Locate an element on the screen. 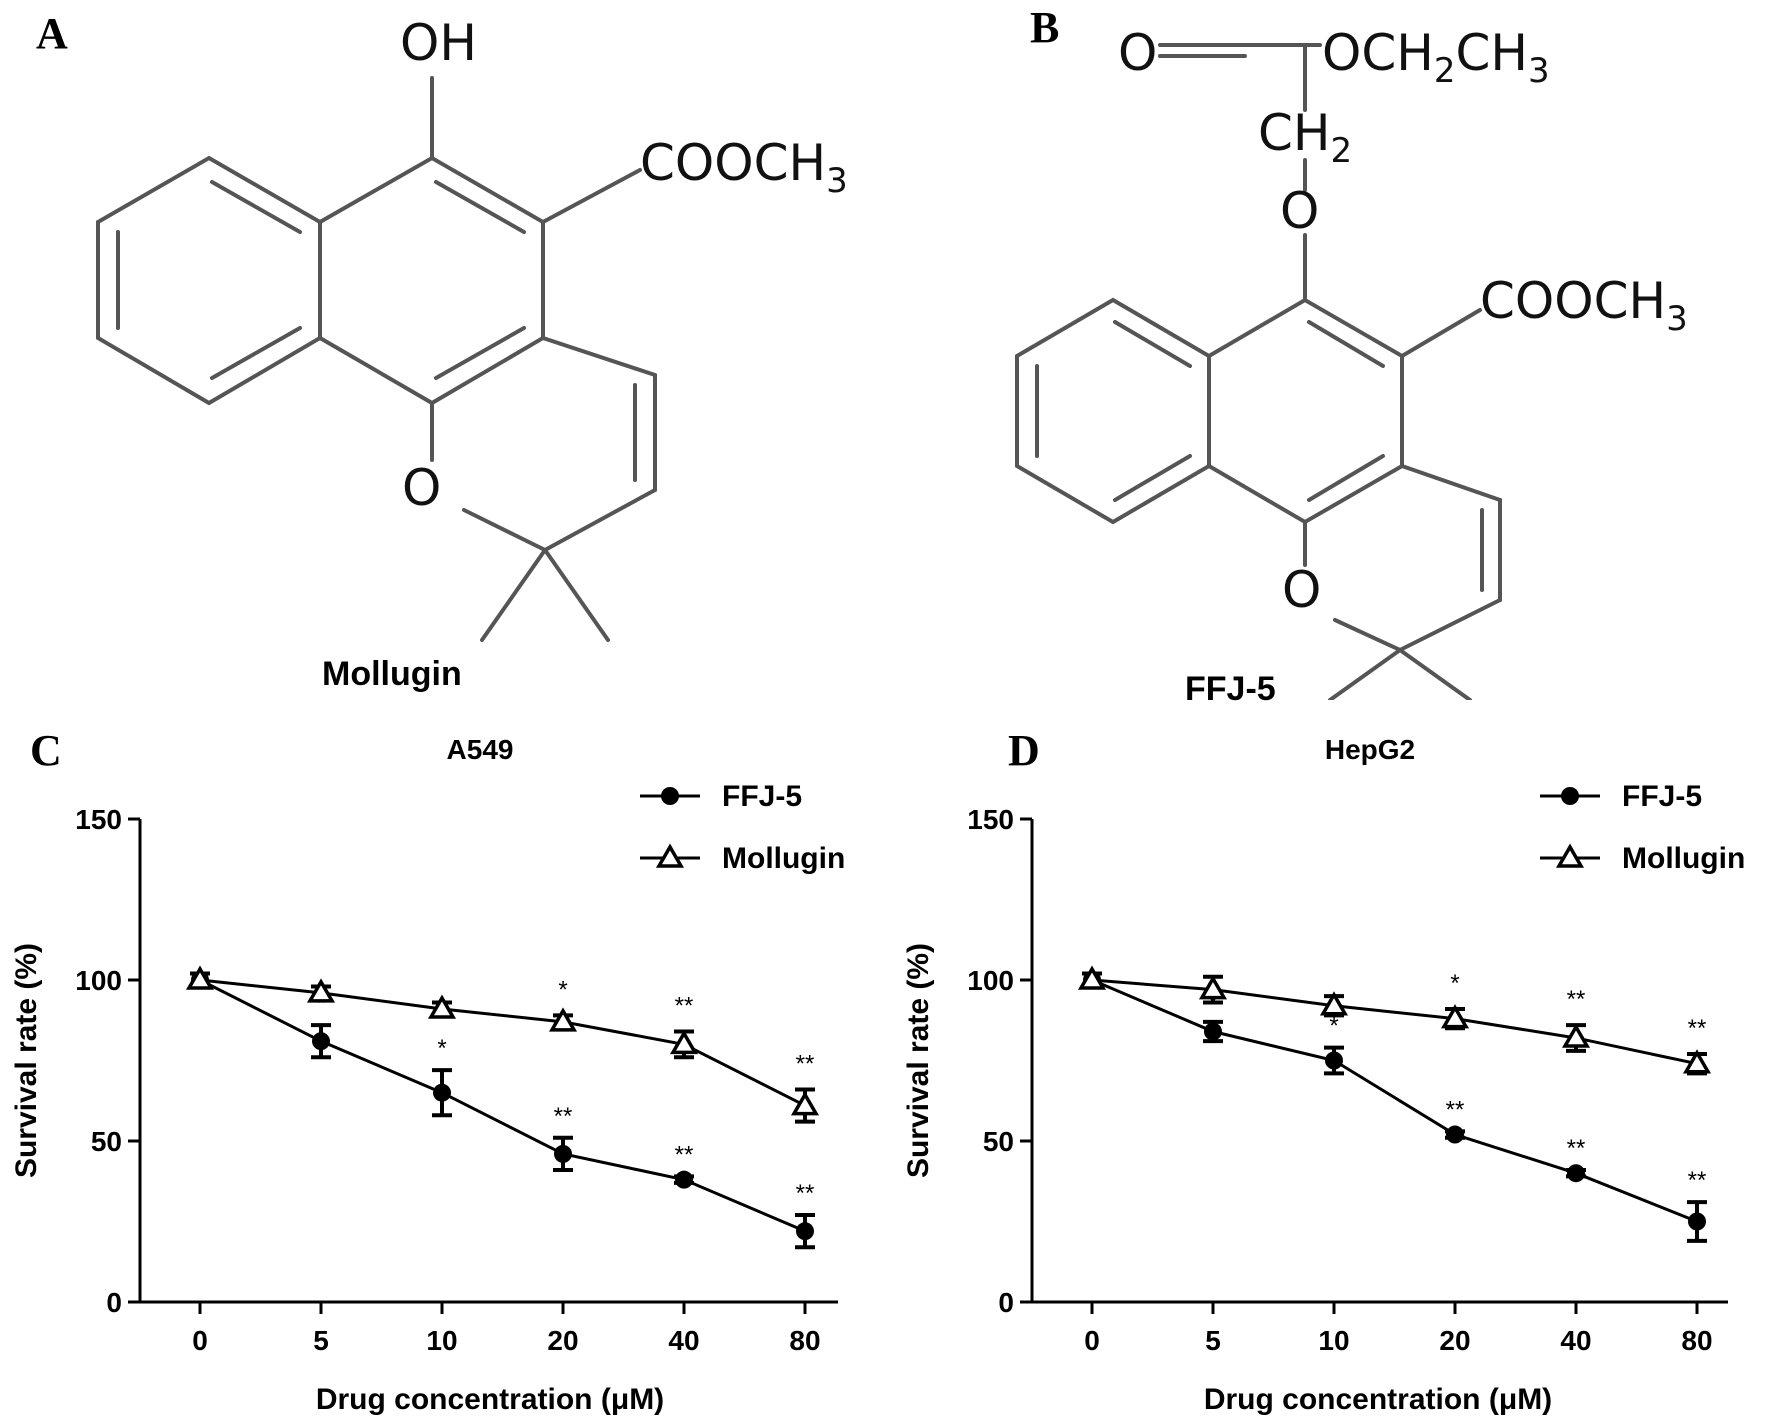 This screenshot has height=1419, width=1772. panel-letter-b: B is located at coordinates (1045, 27).